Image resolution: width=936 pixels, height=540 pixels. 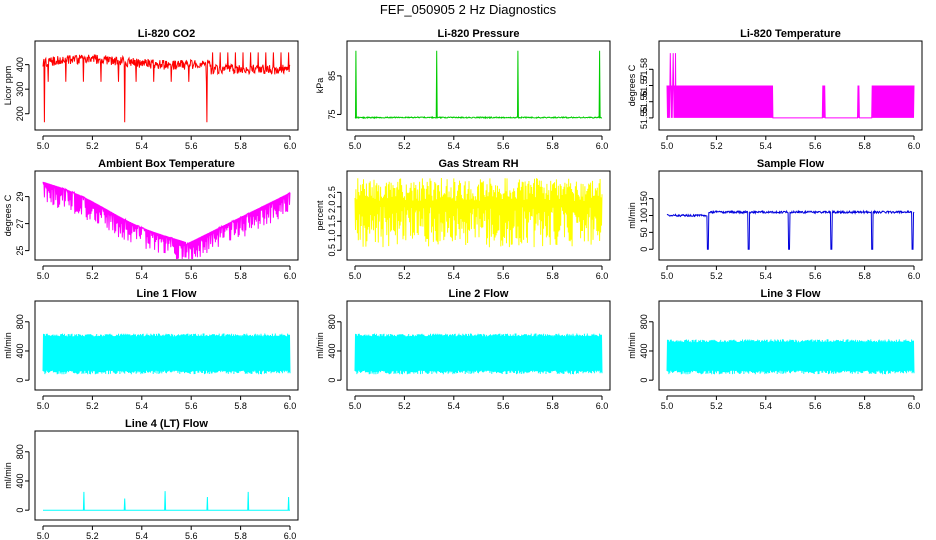 What do you see at coordinates (332, 250) in the screenshot?
I see `y-tick-label: 0.5` at bounding box center [332, 250].